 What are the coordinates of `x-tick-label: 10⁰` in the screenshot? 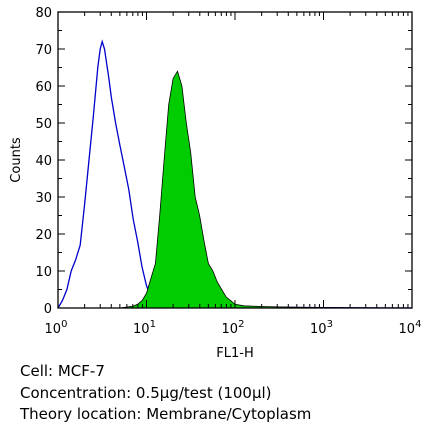 It's located at (56, 328).